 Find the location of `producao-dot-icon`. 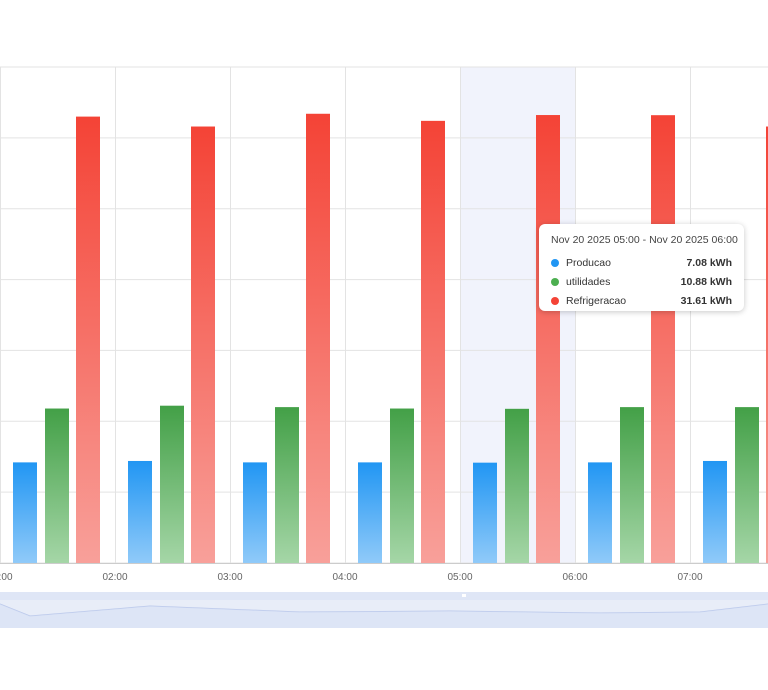

producao-dot-icon is located at coordinates (555, 262).